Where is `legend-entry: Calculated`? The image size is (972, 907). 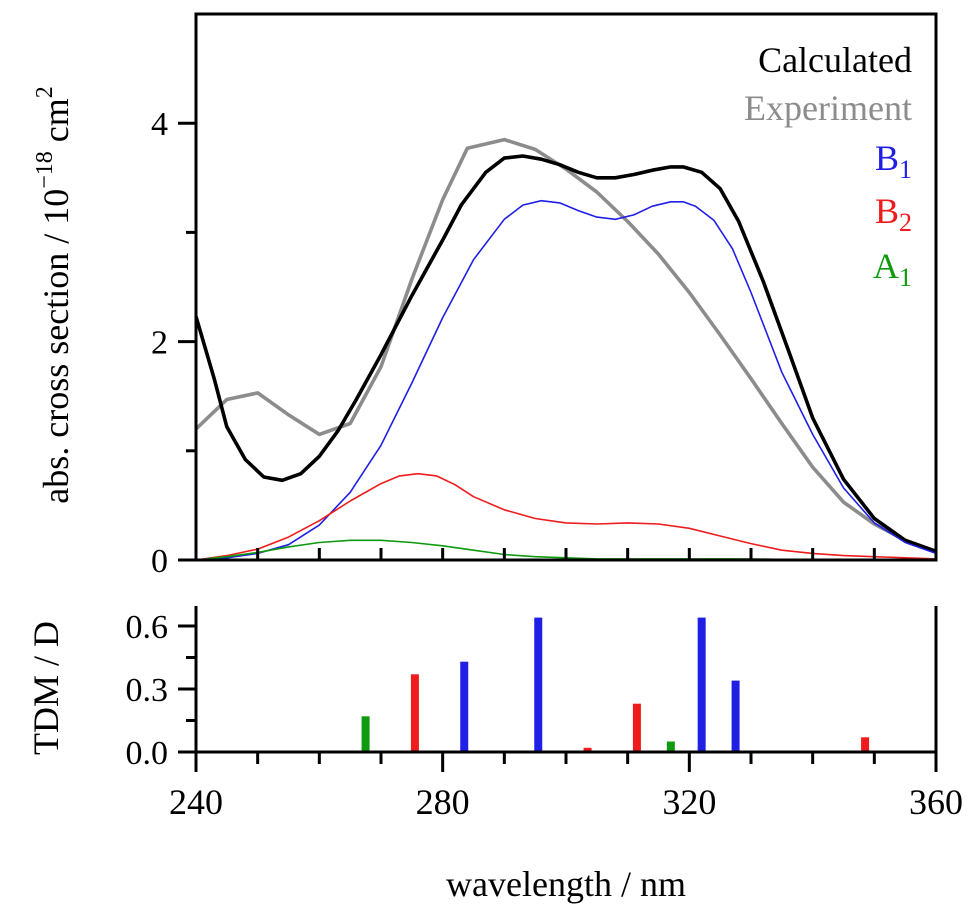
legend-entry: Calculated is located at coordinates (835, 60).